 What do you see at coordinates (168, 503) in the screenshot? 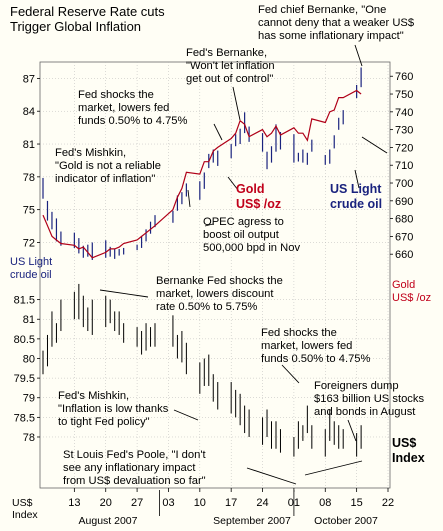
I see `x-tick-label: 03` at bounding box center [168, 503].